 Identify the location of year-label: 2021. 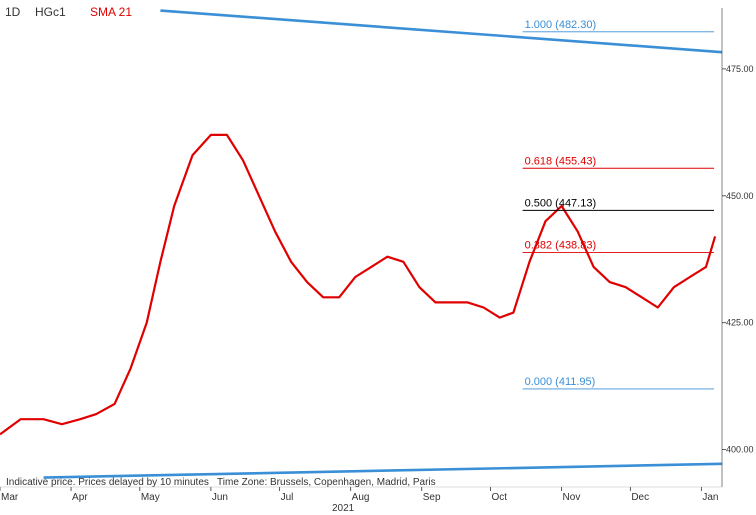
(343, 508).